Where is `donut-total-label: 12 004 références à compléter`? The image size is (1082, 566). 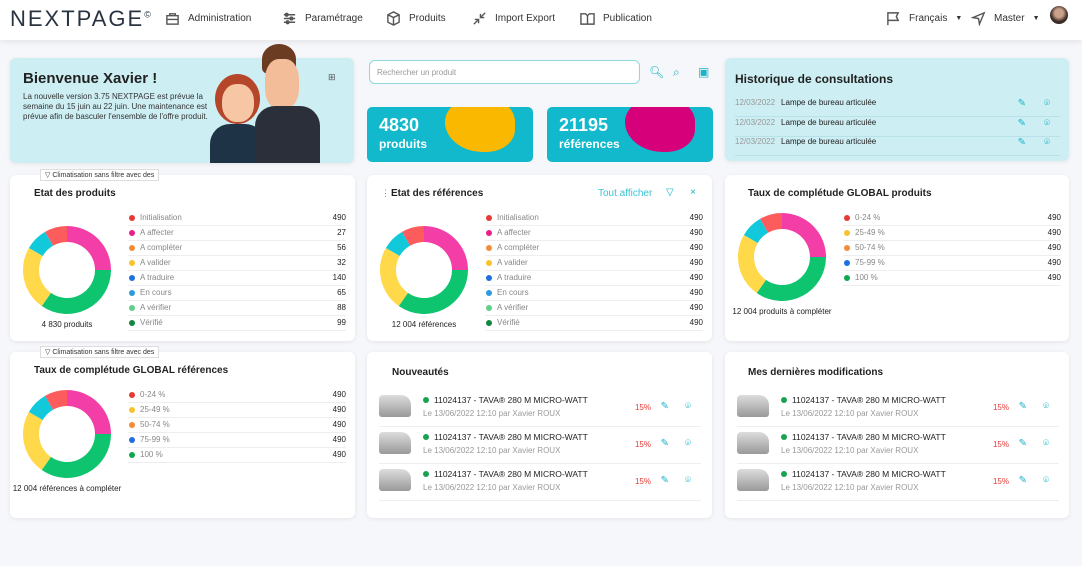 donut-total-label: 12 004 références à compléter is located at coordinates (67, 488).